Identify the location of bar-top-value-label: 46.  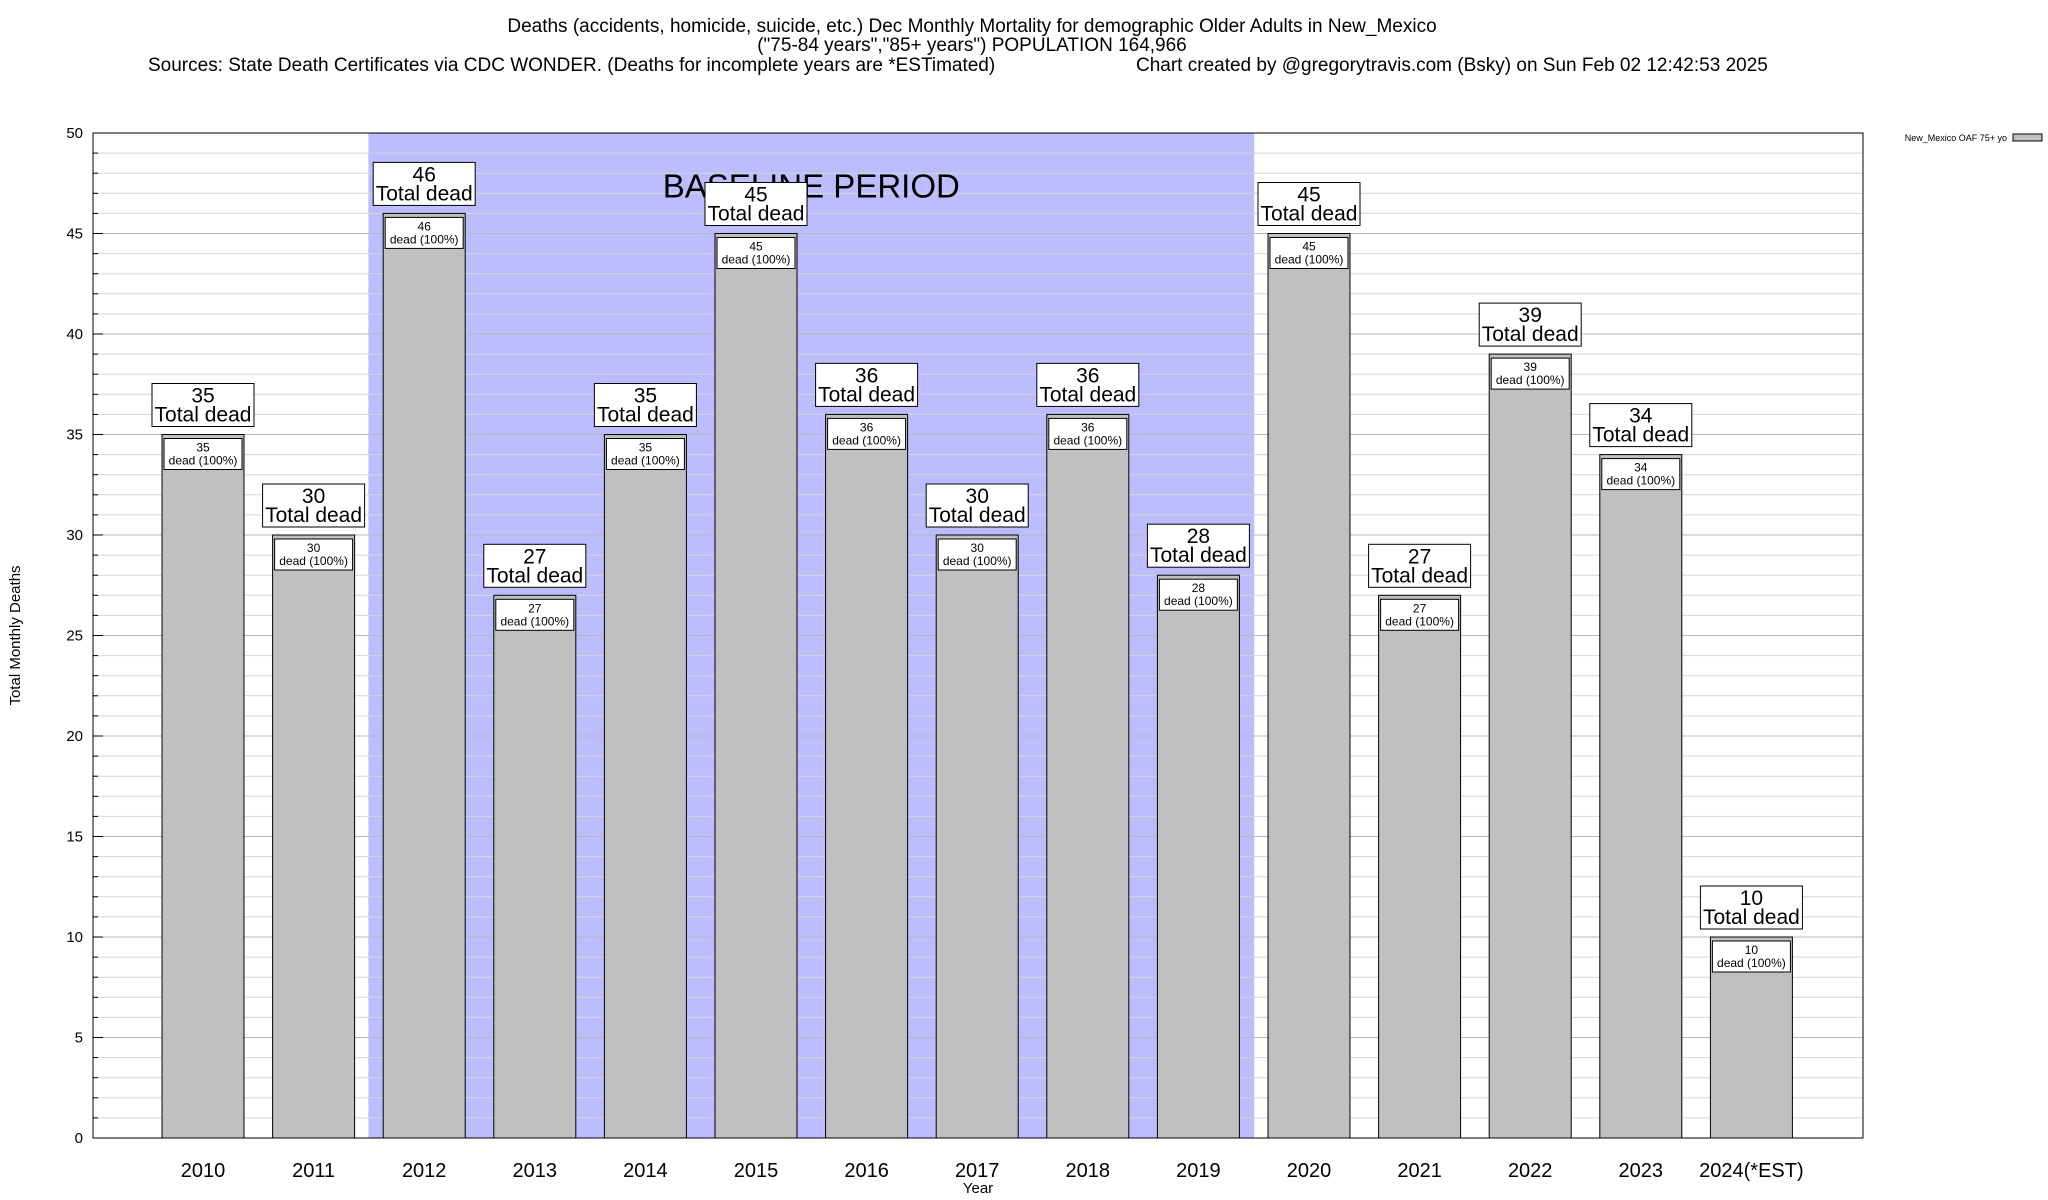
(424, 174).